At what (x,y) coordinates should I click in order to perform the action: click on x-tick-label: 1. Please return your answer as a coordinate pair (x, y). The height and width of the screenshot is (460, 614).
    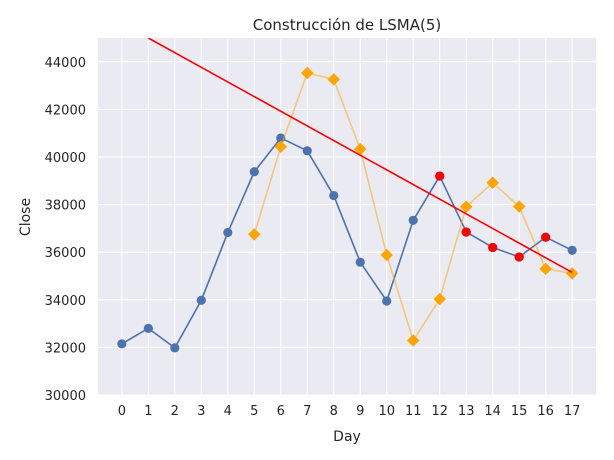
    Looking at the image, I should click on (148, 411).